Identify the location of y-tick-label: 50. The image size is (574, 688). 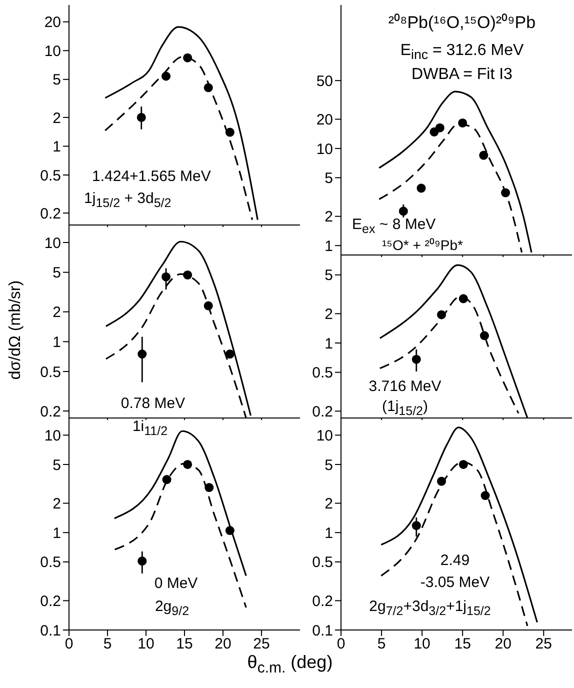
(324, 81).